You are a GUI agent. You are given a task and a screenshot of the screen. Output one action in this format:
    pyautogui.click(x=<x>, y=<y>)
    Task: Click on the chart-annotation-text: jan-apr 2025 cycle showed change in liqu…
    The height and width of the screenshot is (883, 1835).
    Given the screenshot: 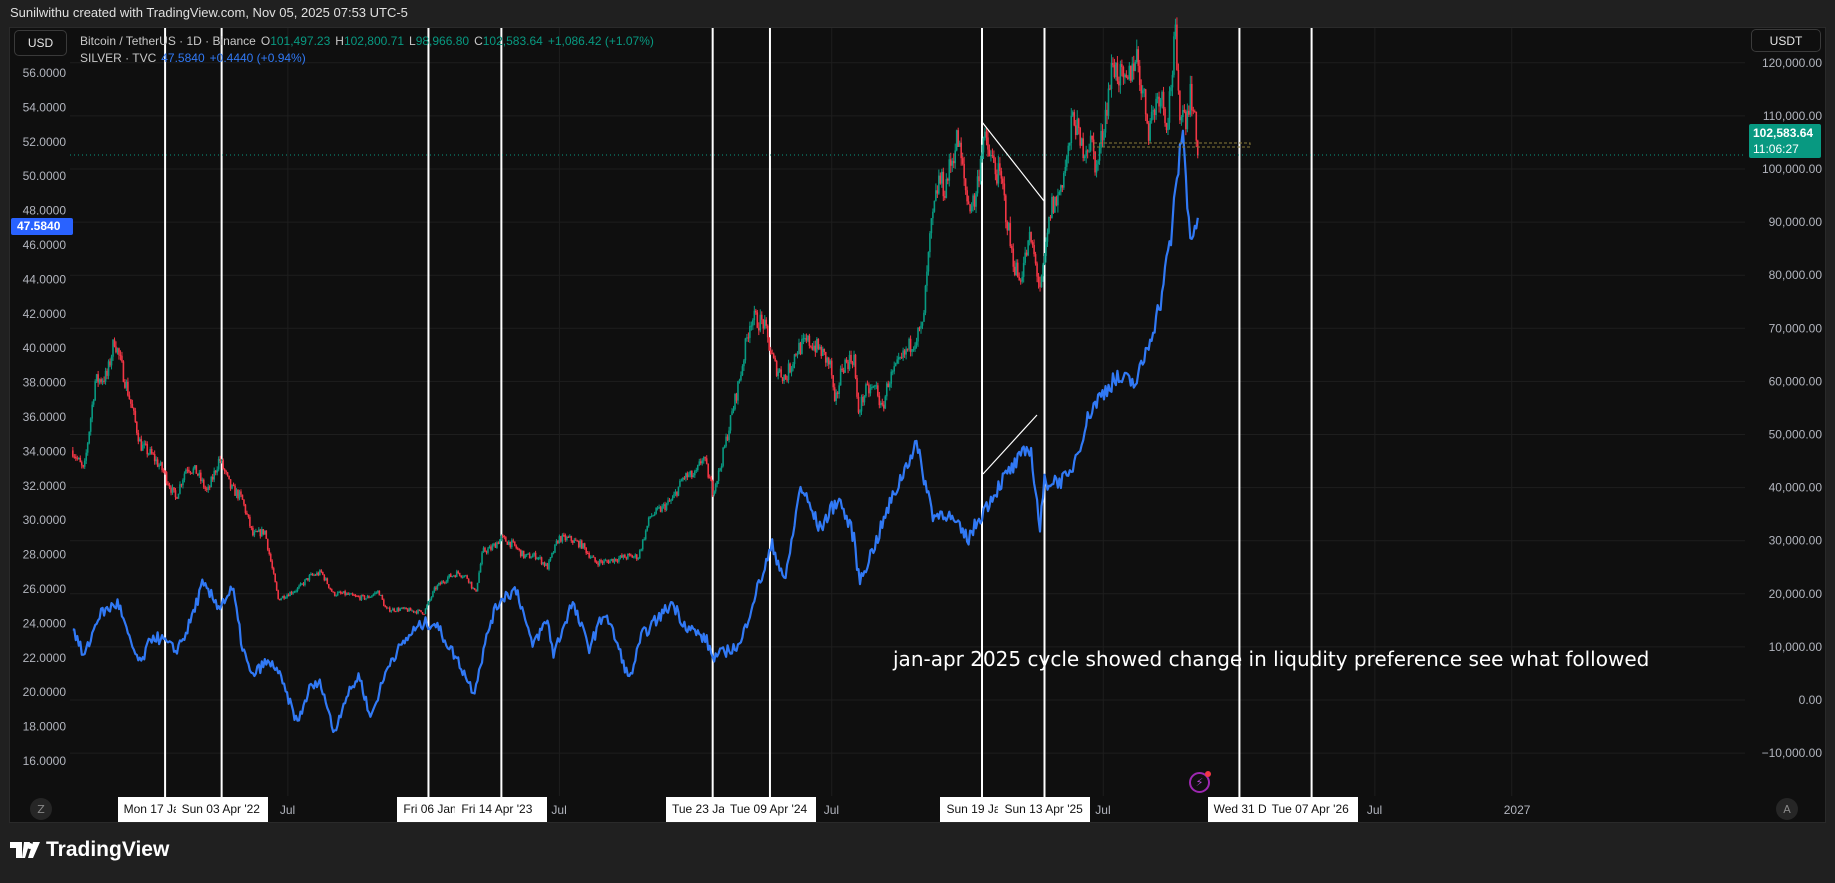 What is the action you would take?
    pyautogui.click(x=1271, y=659)
    